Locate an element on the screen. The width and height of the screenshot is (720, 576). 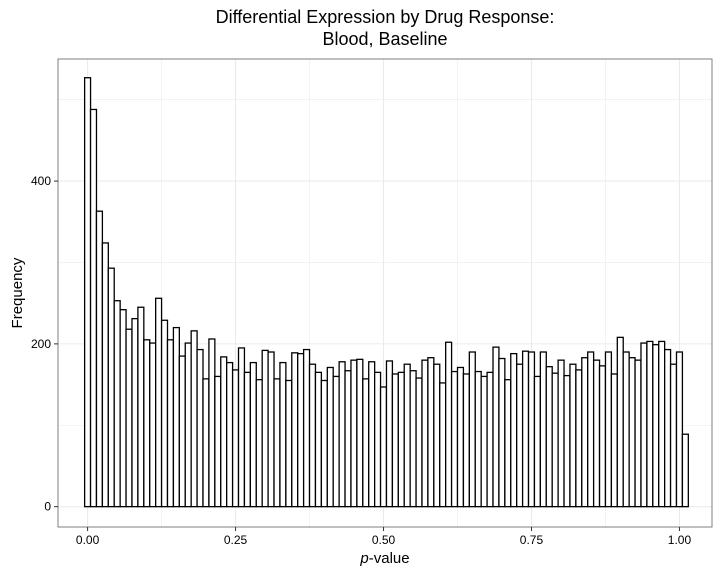
y-tick-label-0: 0 is located at coordinates (47, 507).